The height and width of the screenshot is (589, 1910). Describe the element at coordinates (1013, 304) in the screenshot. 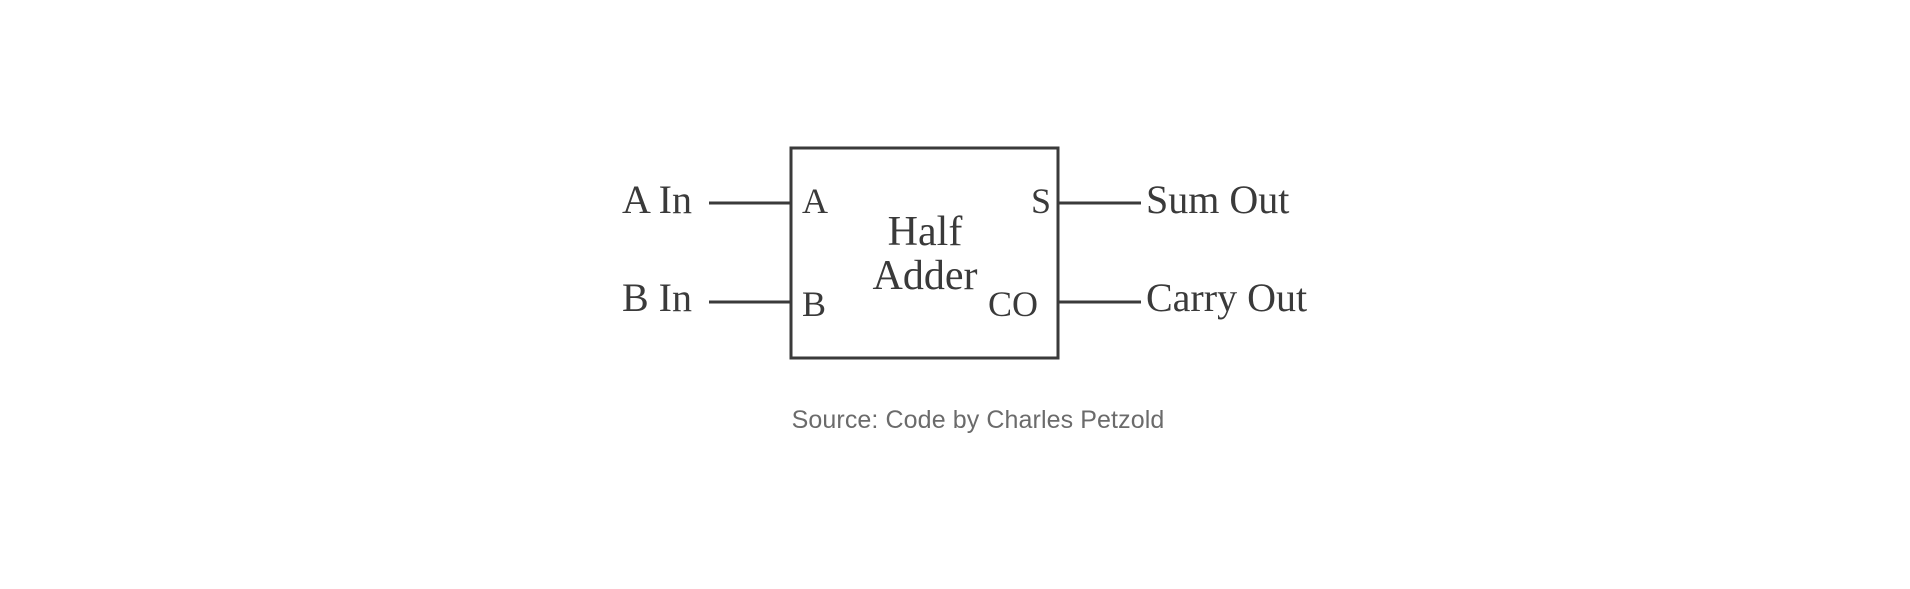

I see `port-co-label: CO` at that location.